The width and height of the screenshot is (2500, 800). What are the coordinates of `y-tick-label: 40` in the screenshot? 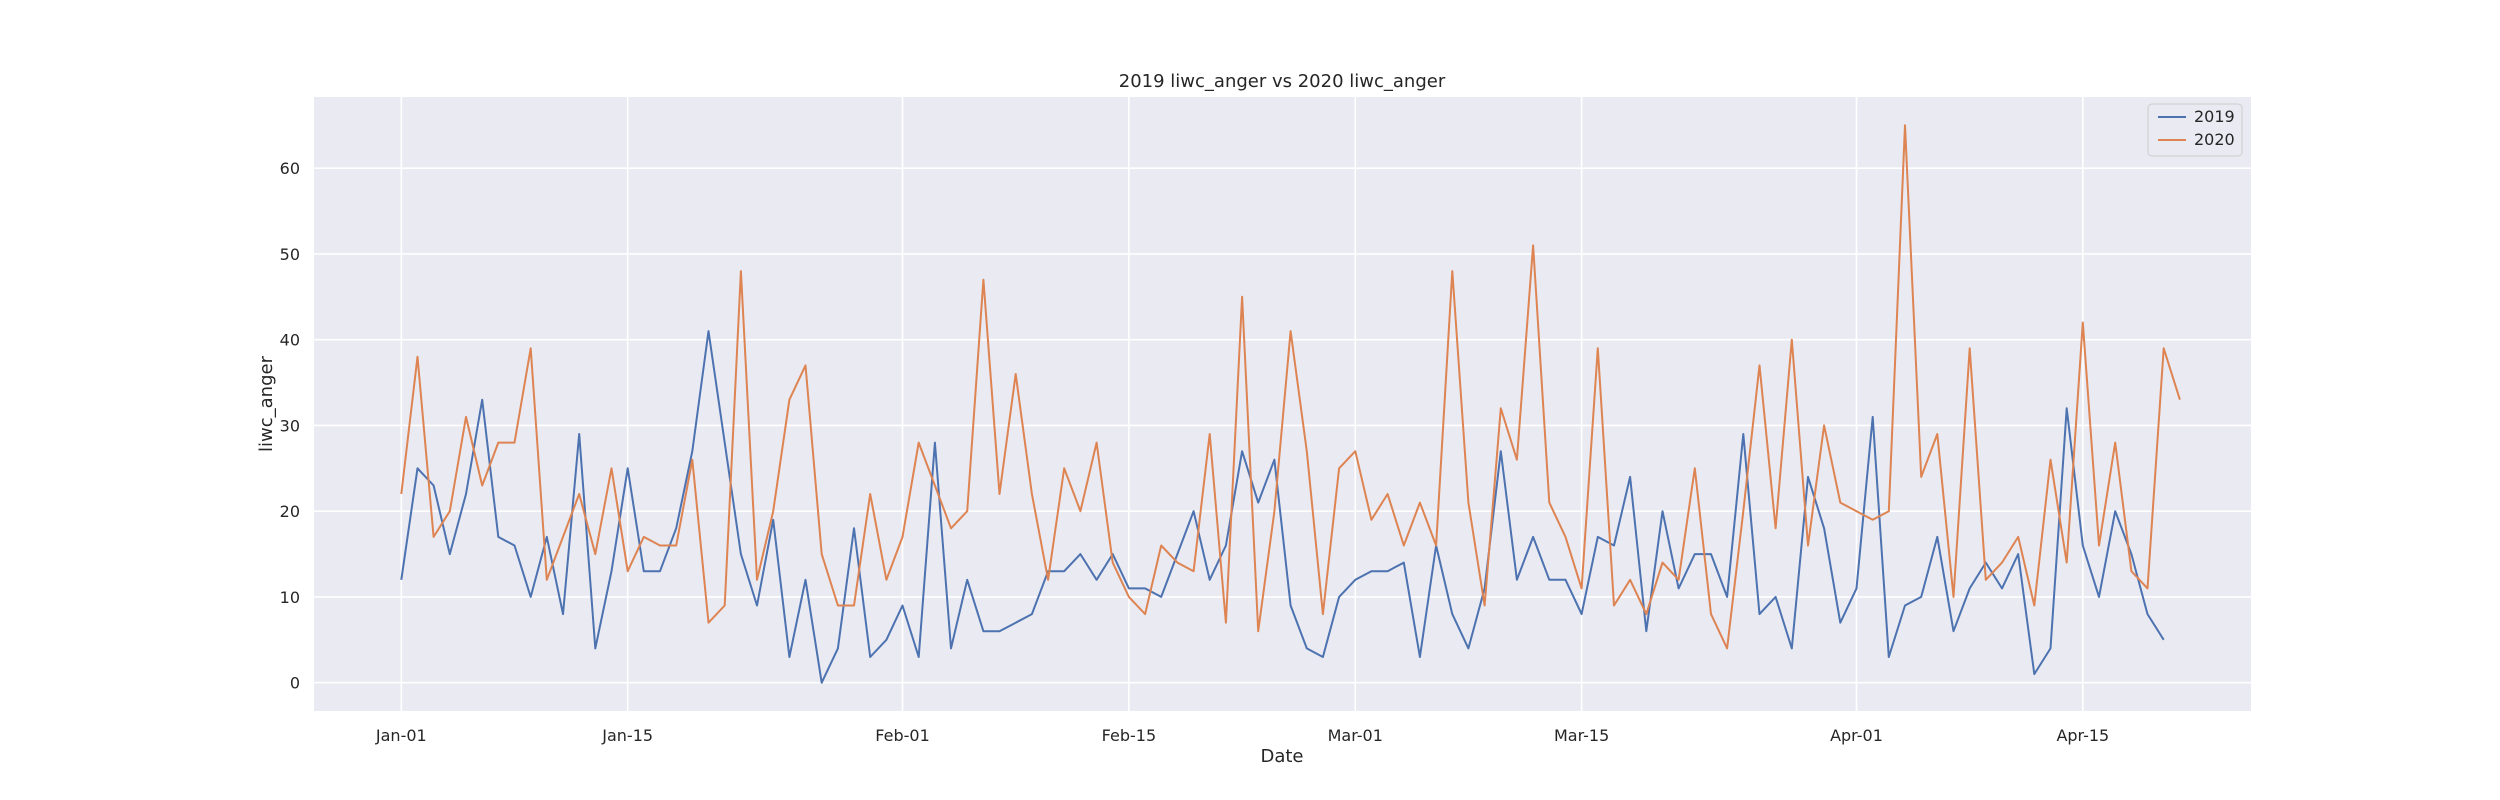 It's located at (290, 340).